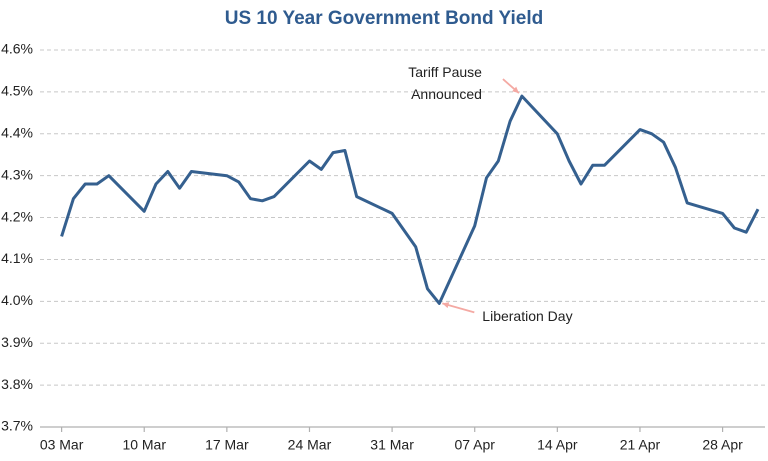 The image size is (768, 461). I want to click on x-tick-label: 21 Apr, so click(640, 445).